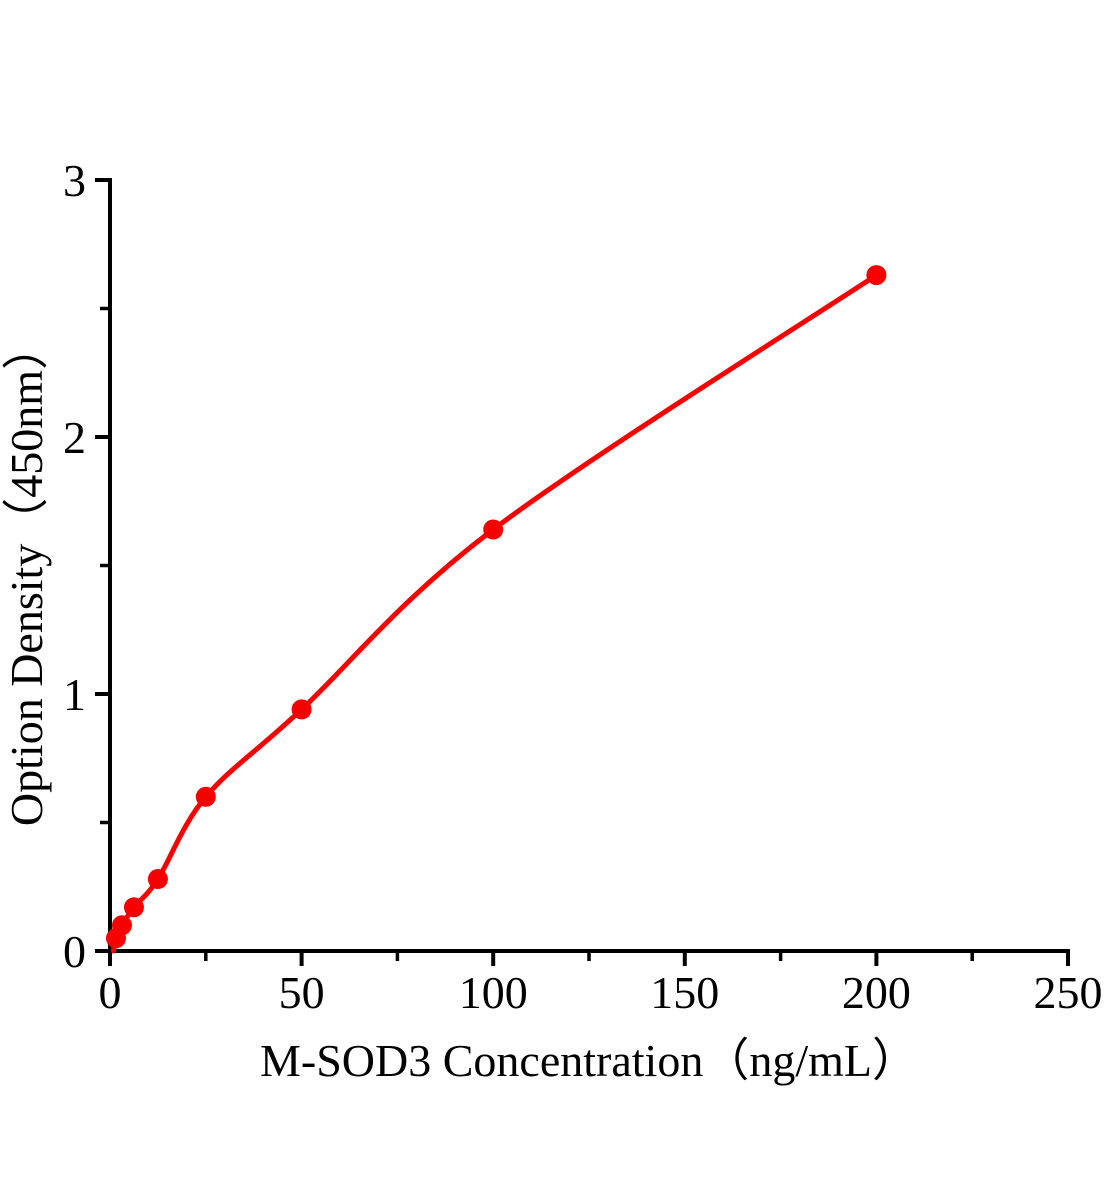 This screenshot has width=1104, height=1200. What do you see at coordinates (74, 180) in the screenshot?
I see `y-tick-label: 3` at bounding box center [74, 180].